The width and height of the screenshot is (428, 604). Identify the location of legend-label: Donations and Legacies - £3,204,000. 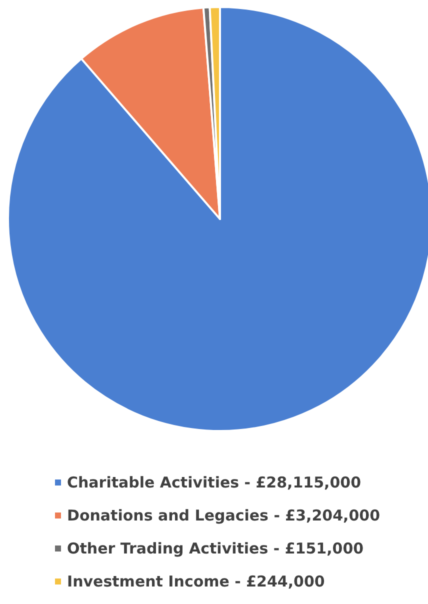
(223, 515).